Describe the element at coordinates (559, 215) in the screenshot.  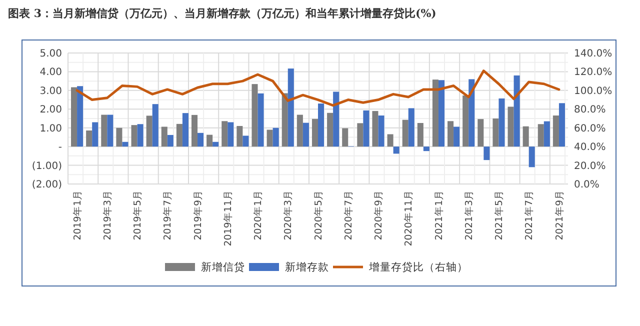
I see `x-tick-label: 2021年9月` at that location.